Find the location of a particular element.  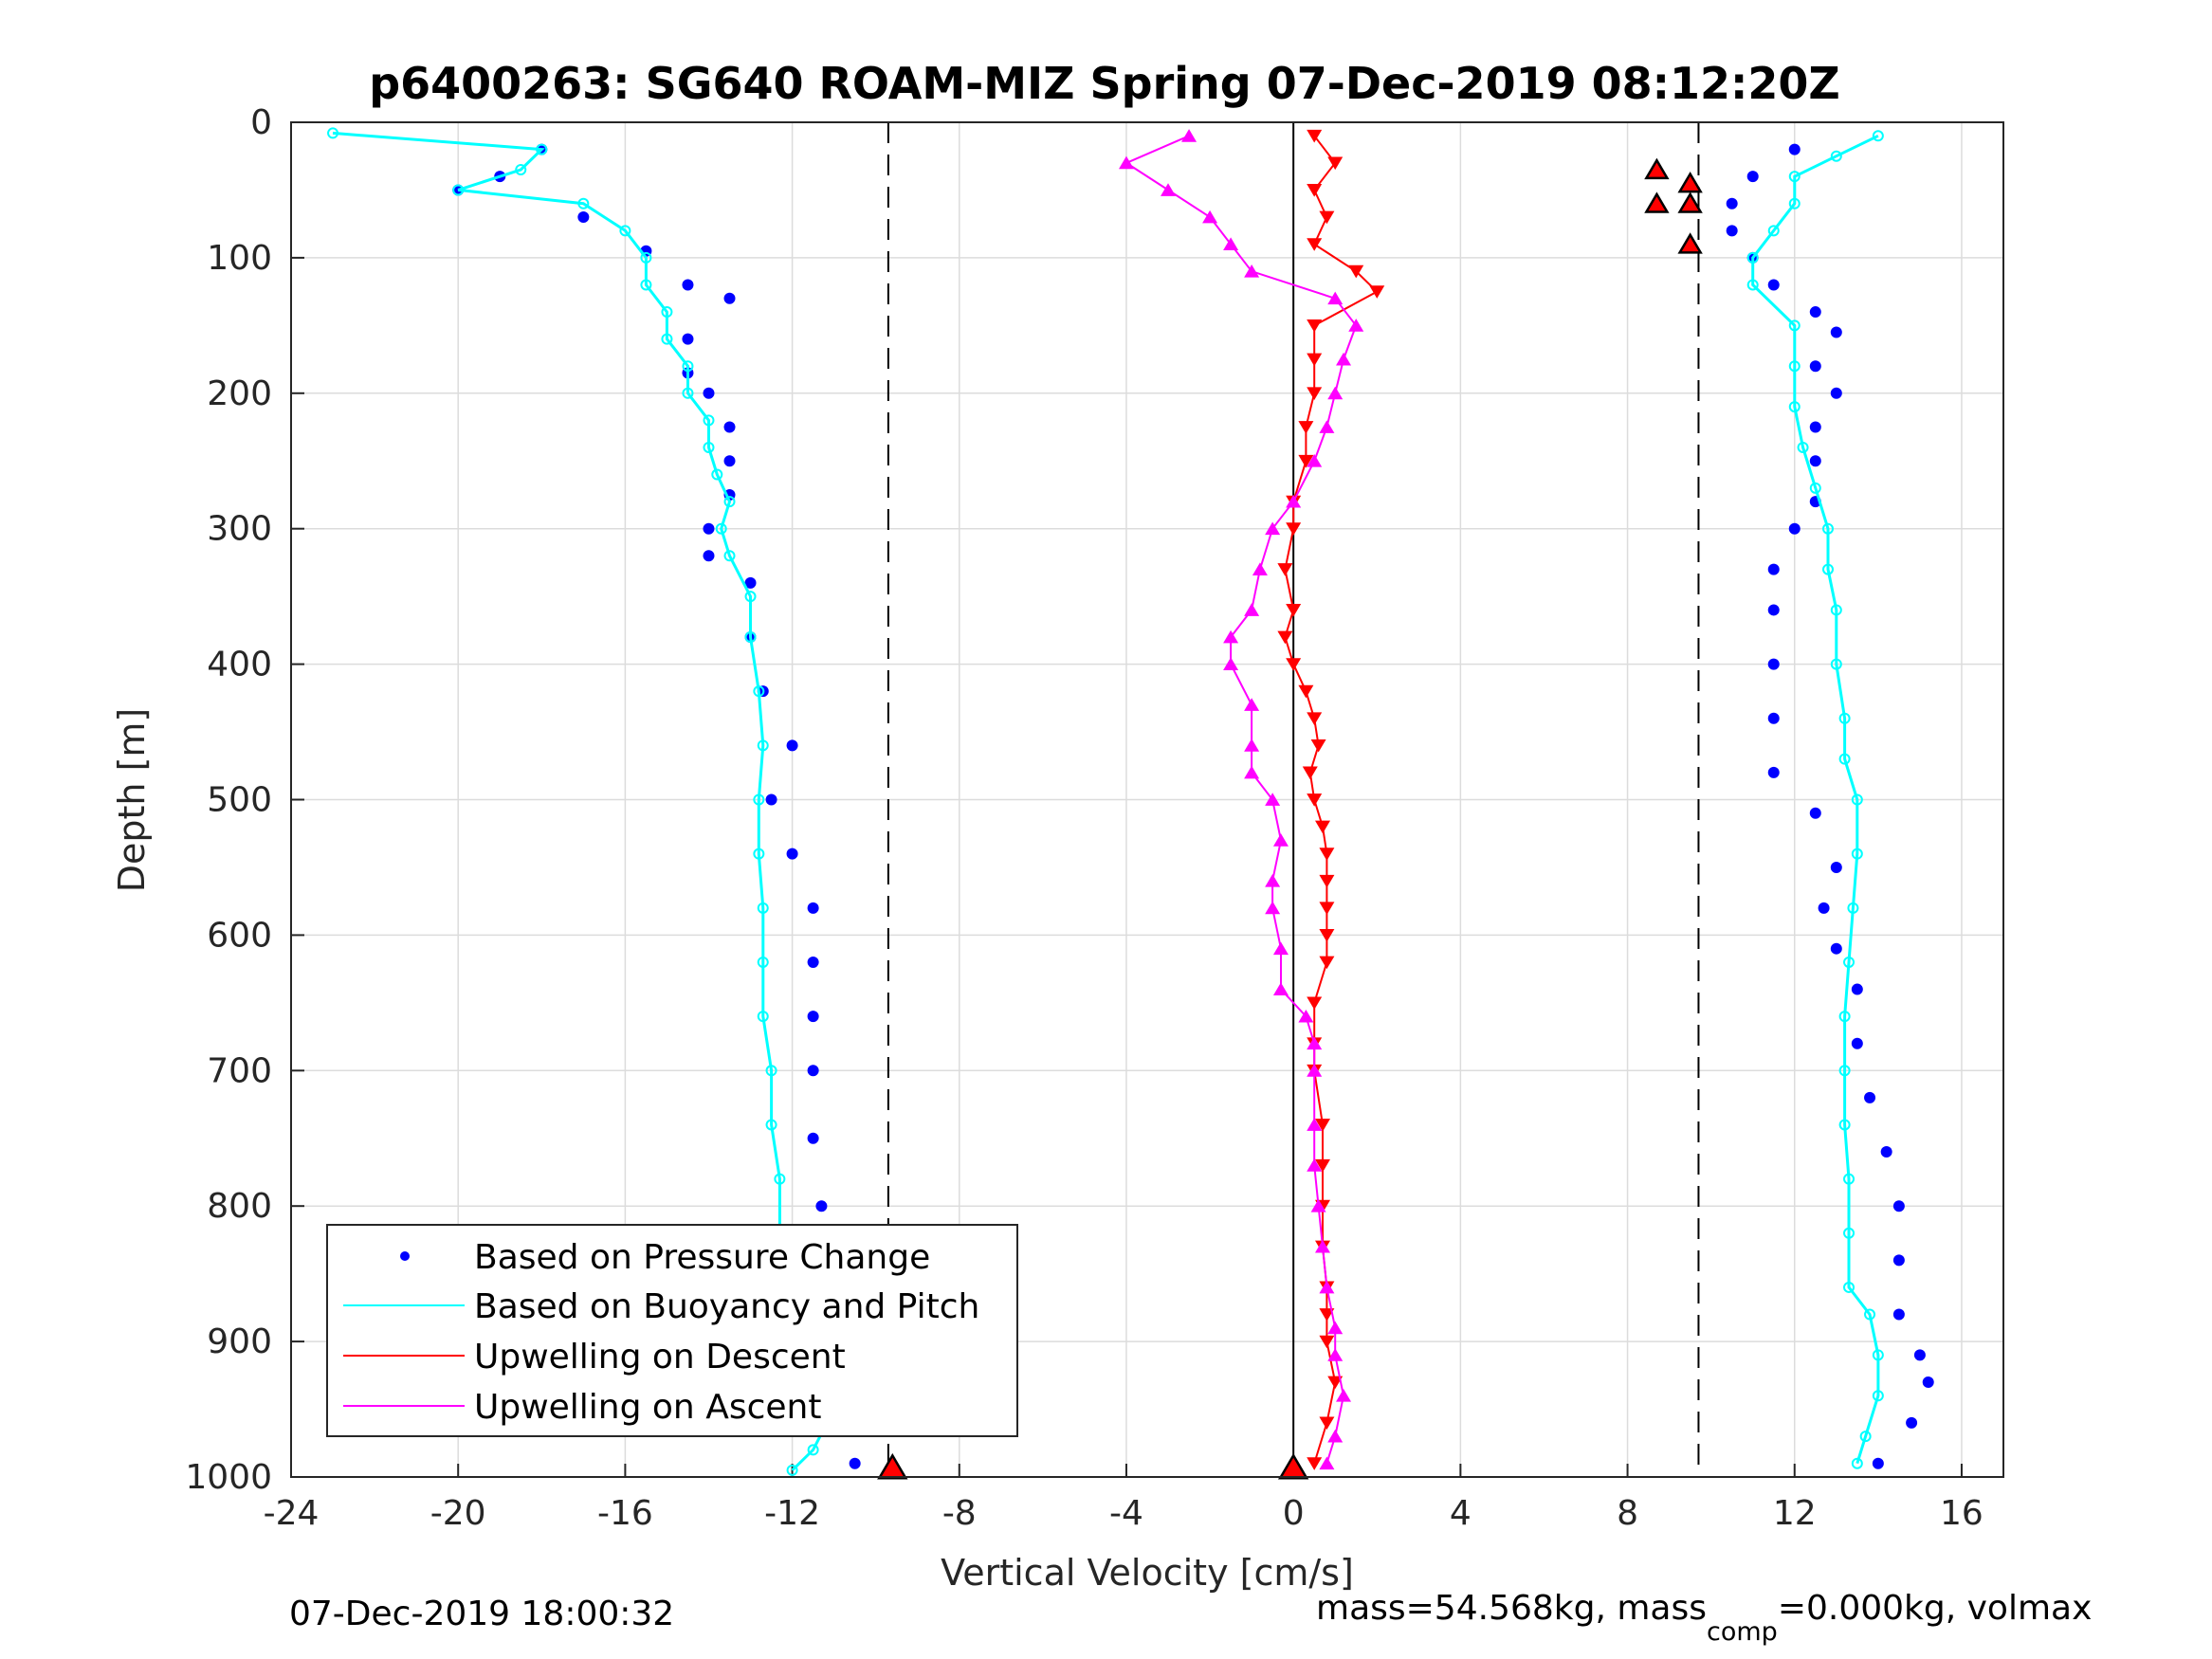

y-tick-label: 500 is located at coordinates (239, 800).